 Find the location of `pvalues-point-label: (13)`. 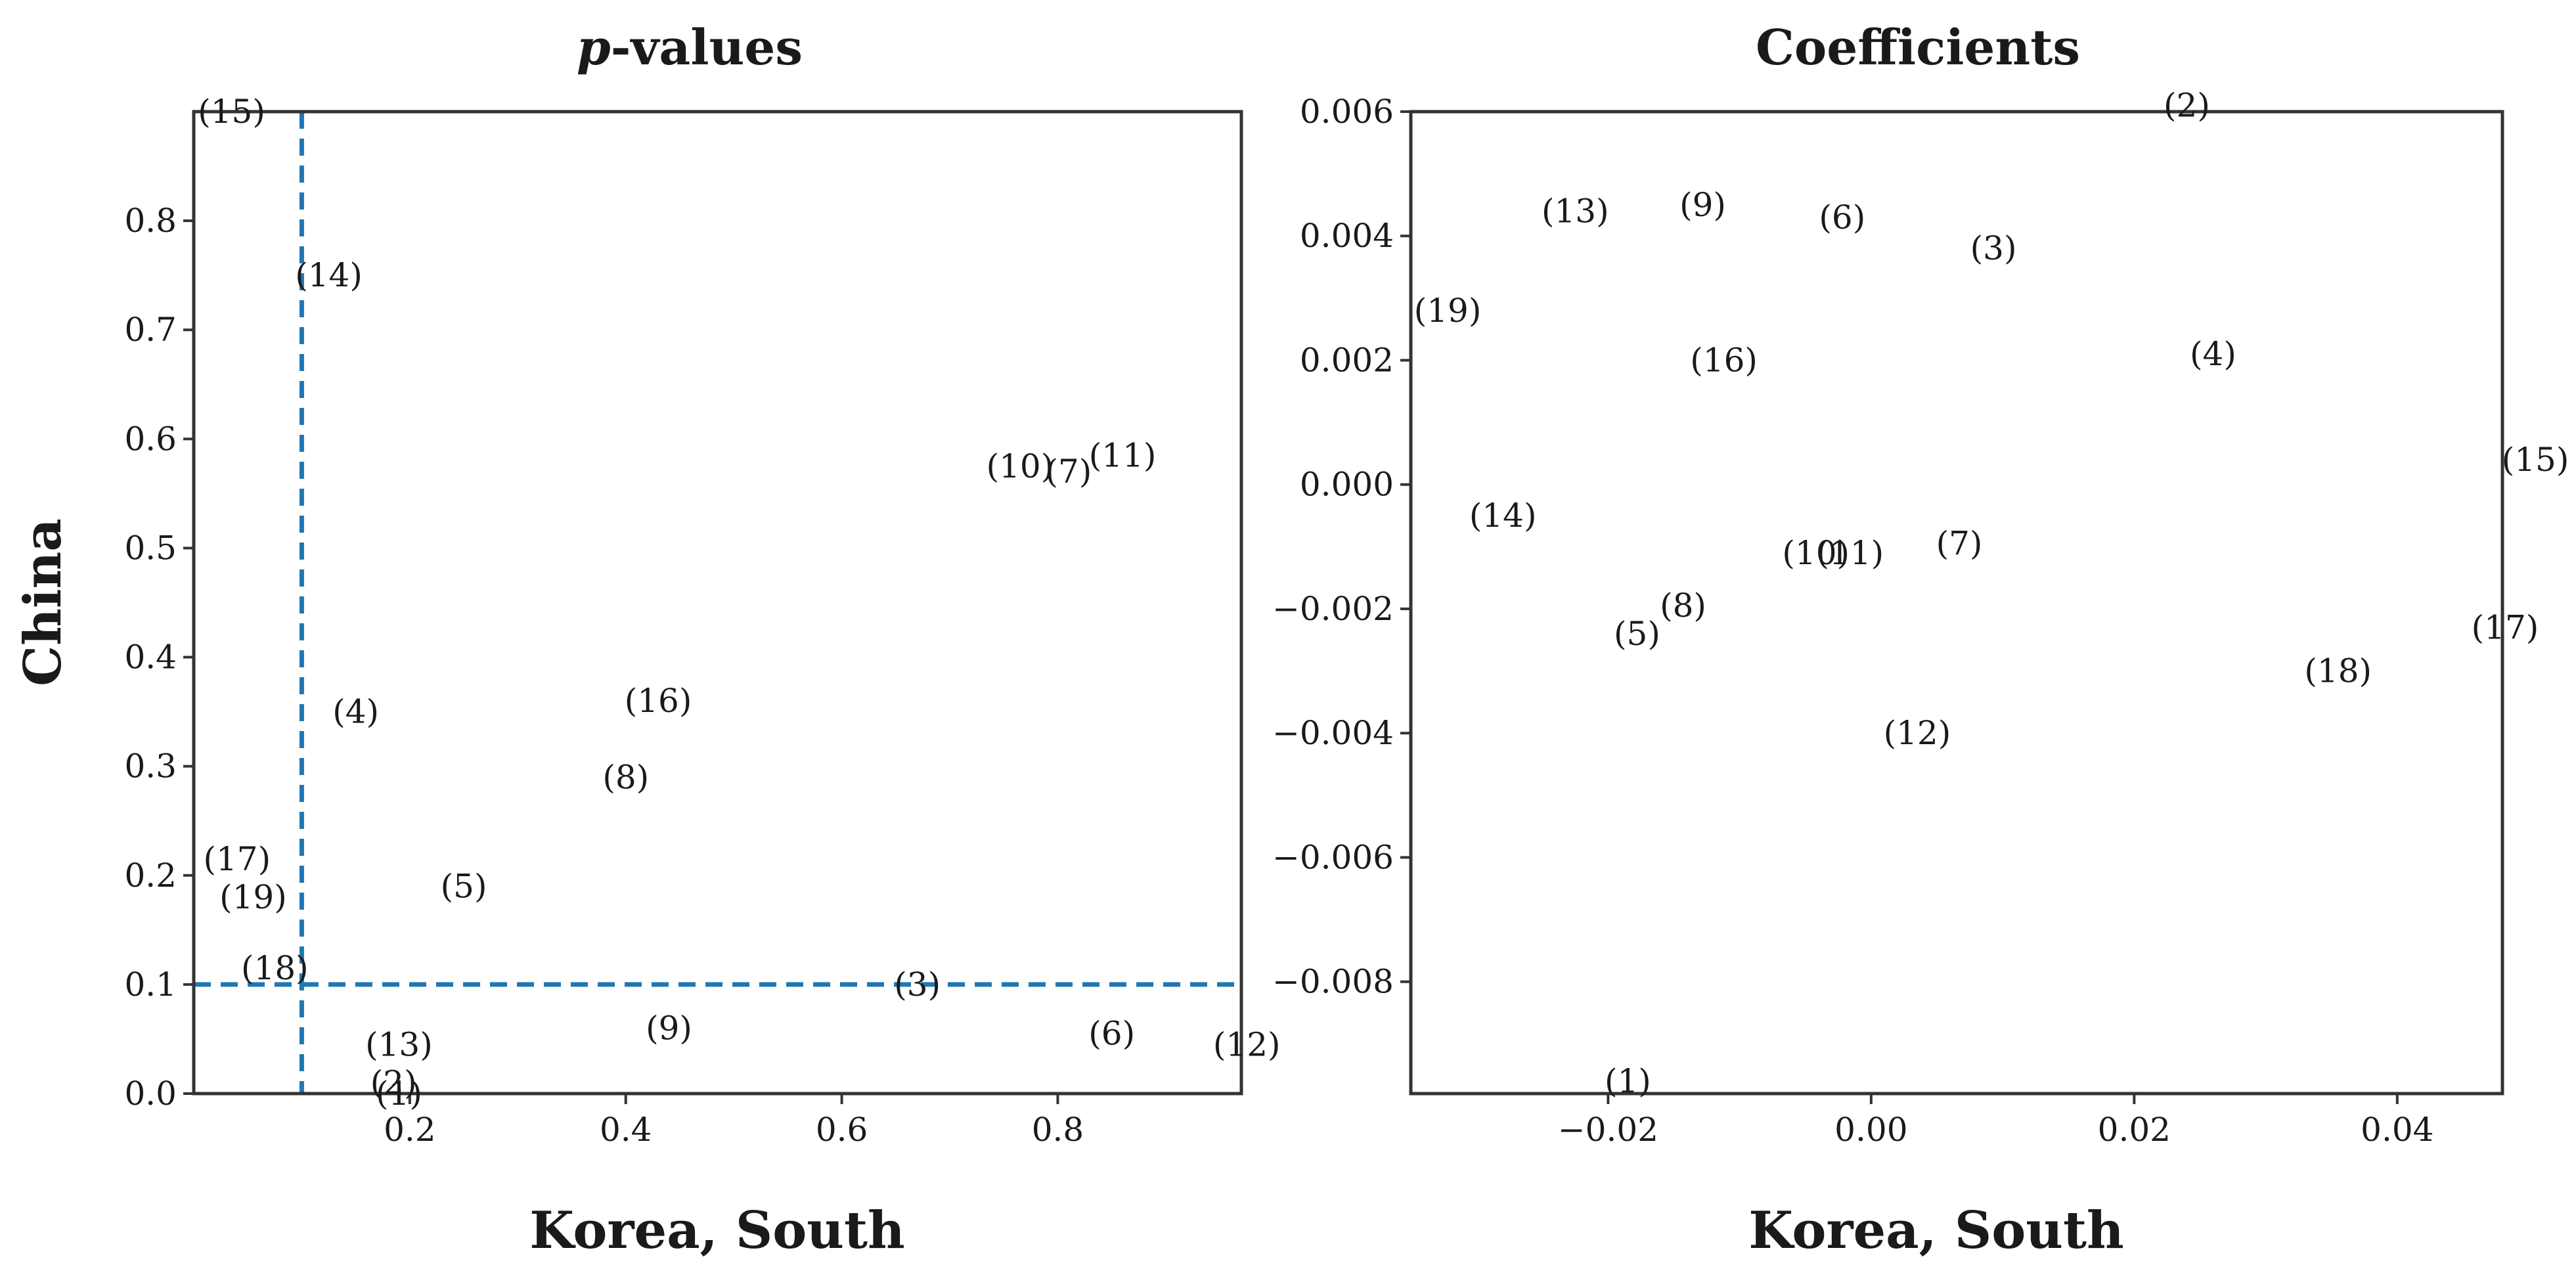

pvalues-point-label: (13) is located at coordinates (399, 1044).